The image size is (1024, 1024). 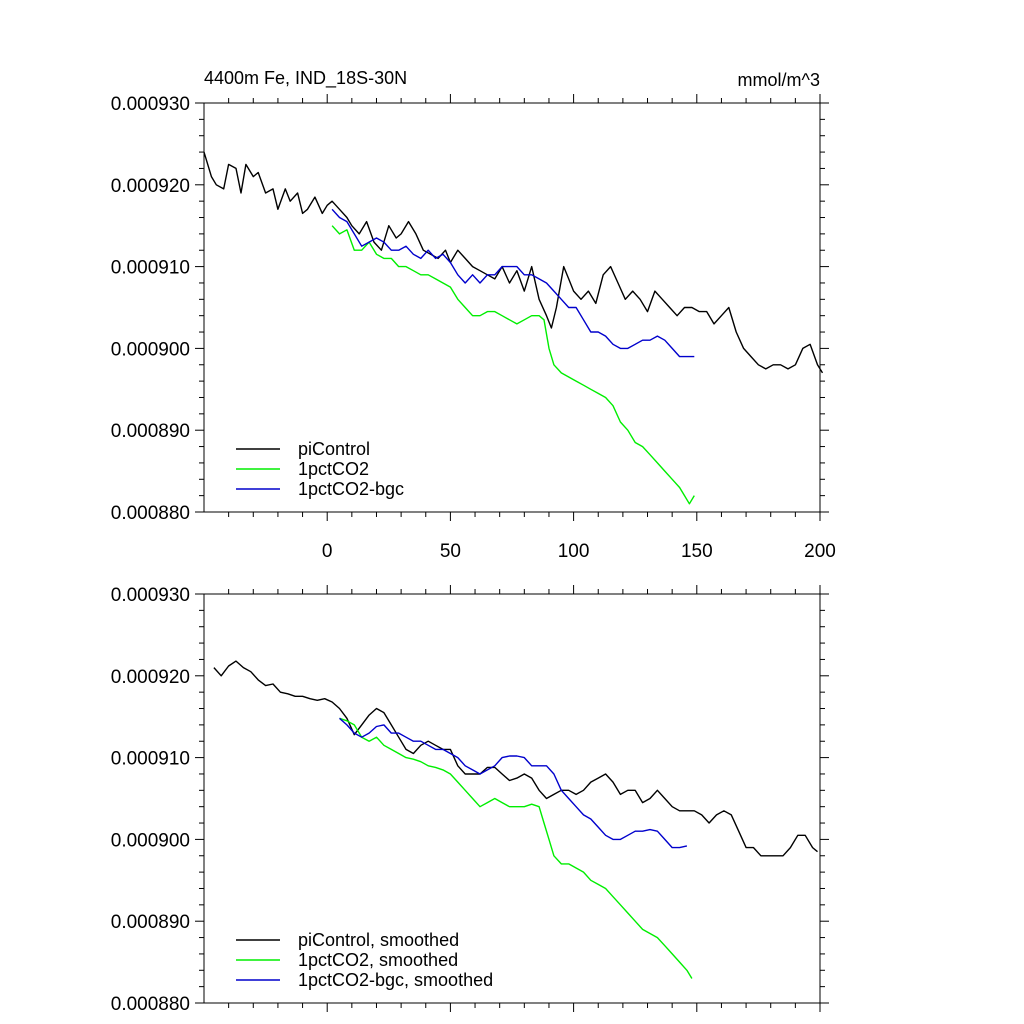 What do you see at coordinates (305, 78) in the screenshot?
I see `chart-title: 4400m Fe, IND_18S-30N` at bounding box center [305, 78].